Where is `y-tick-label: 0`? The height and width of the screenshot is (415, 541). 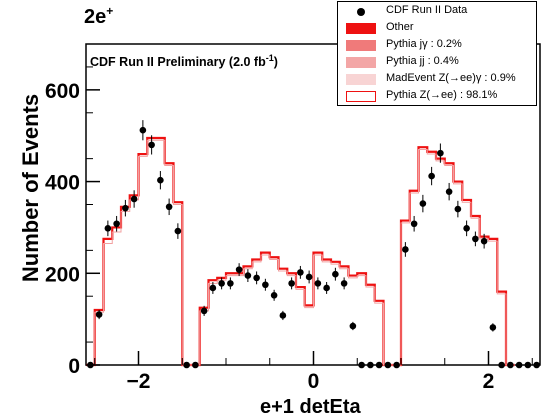 y-tick-label: 0 is located at coordinates (74, 366).